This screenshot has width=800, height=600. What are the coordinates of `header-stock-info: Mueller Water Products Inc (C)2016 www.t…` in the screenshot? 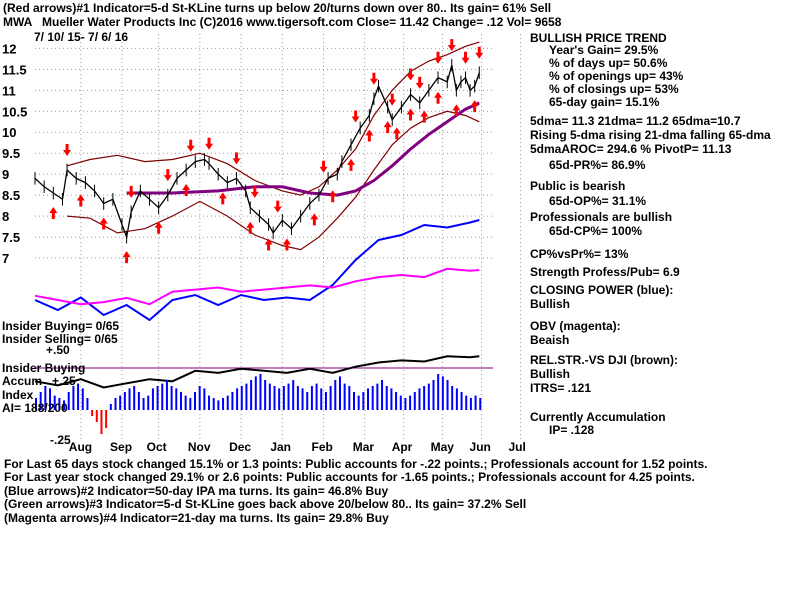 It's located at (302, 22).